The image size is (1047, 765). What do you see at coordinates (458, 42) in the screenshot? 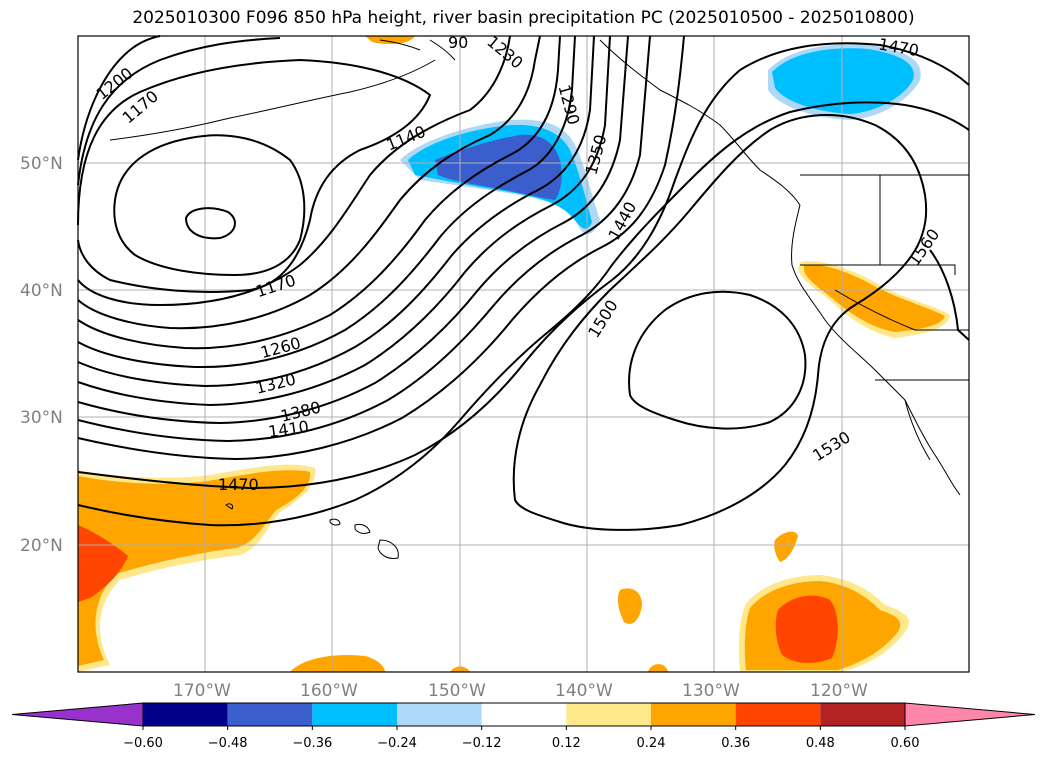
I see `contour-label: 90` at bounding box center [458, 42].